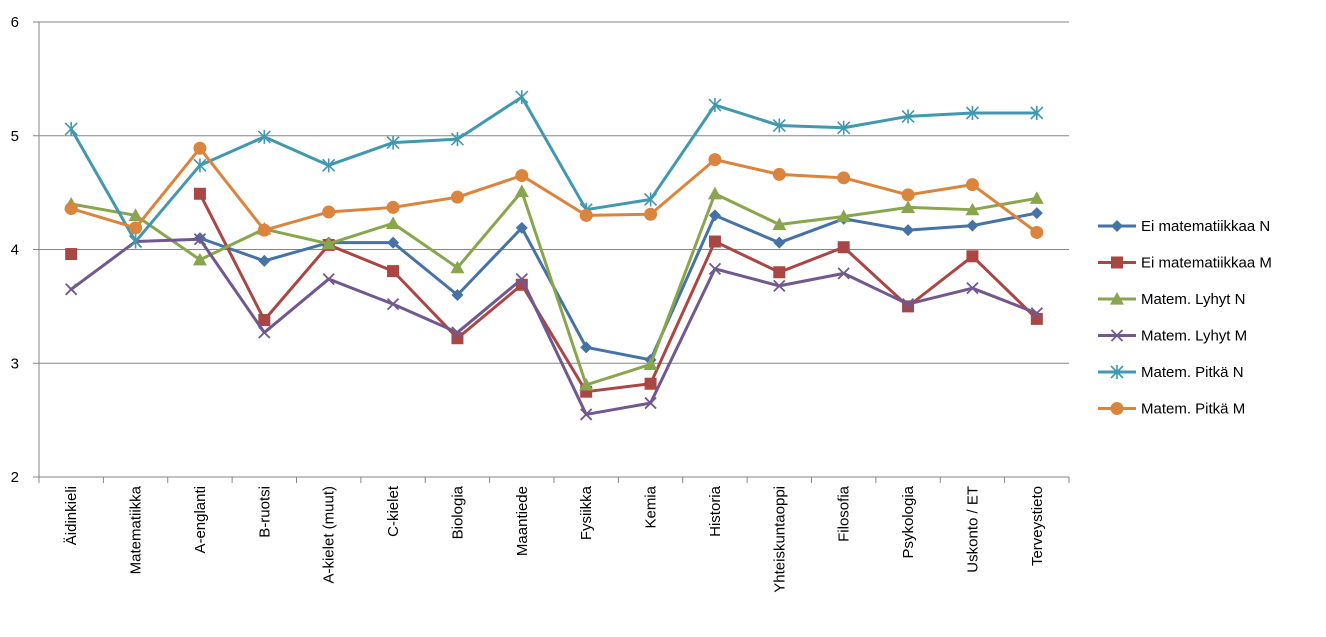  Describe the element at coordinates (779, 286) in the screenshot. I see `data-point-matem-lyhyt-m-yhteiskuntaoppi` at that location.